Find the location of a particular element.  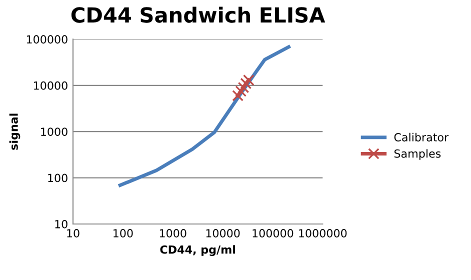

chart-title: CD44 Sandwich ELISA is located at coordinates (198, 14).